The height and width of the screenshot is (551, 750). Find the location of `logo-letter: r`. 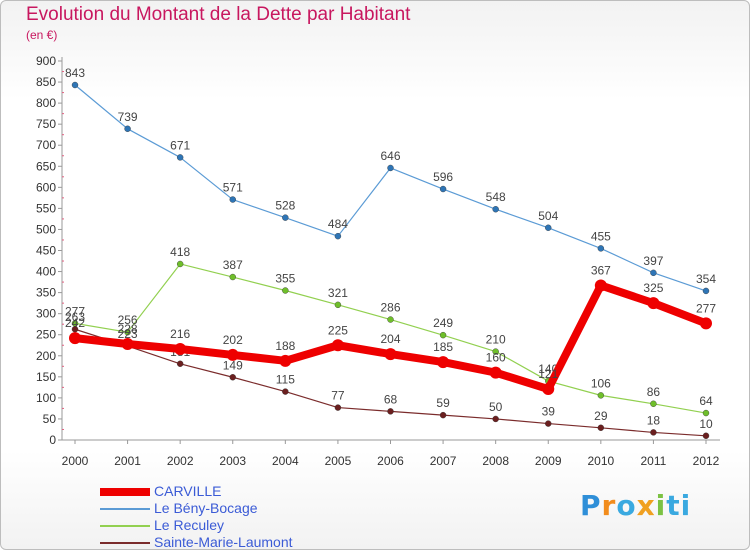

logo-letter: r is located at coordinates (609, 505).